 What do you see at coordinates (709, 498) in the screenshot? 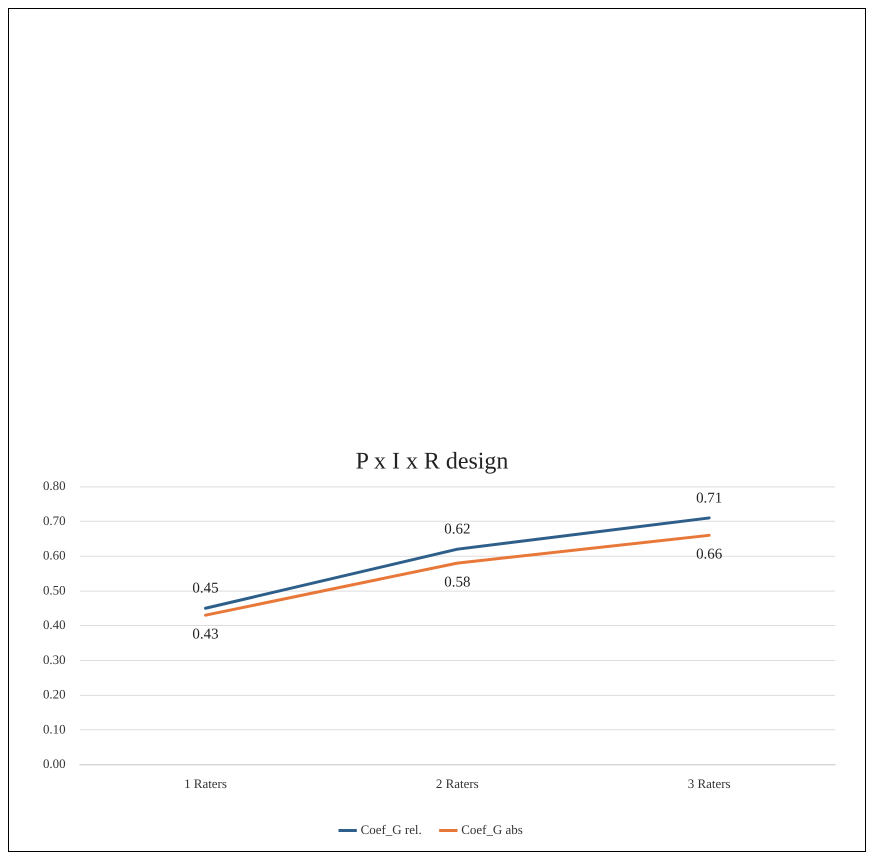
I see `data-label: 0.71` at bounding box center [709, 498].